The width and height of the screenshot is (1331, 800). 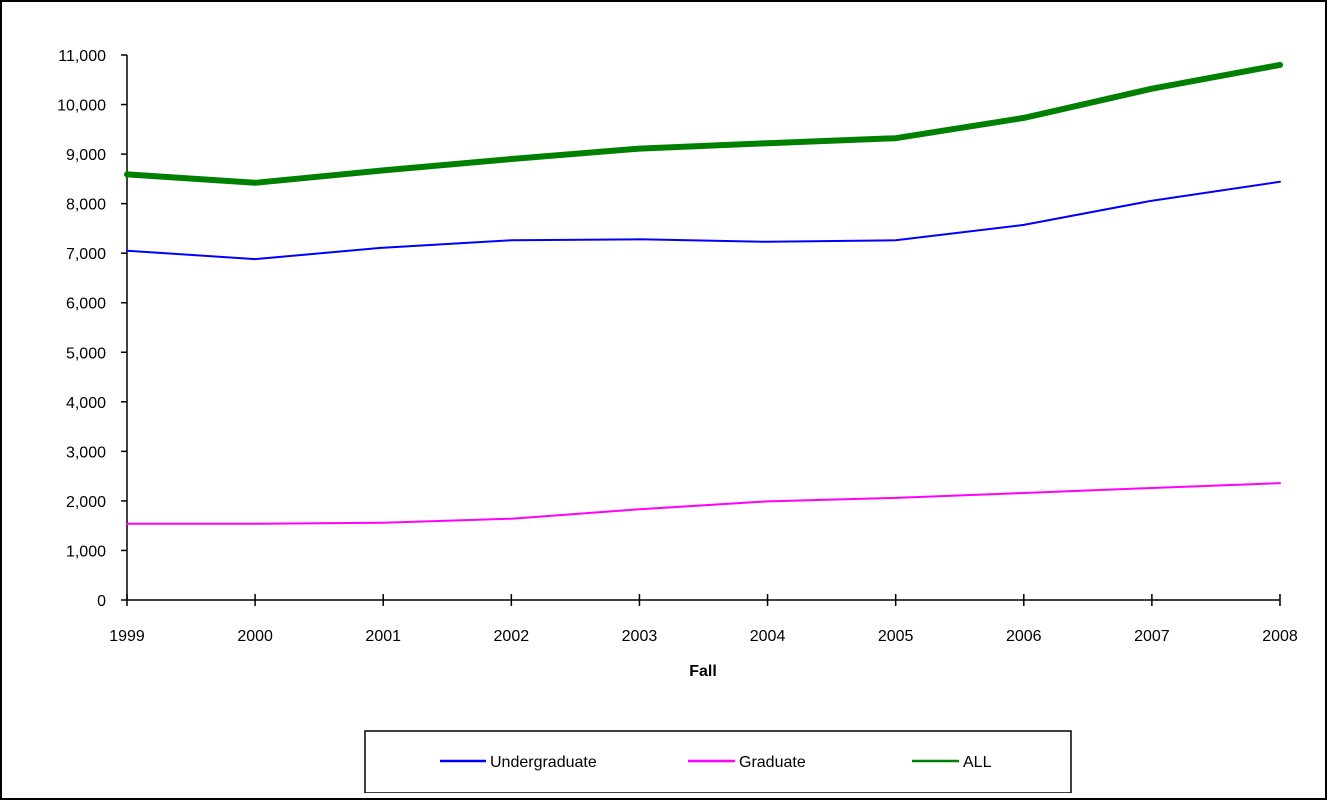 What do you see at coordinates (81, 106) in the screenshot?
I see `y-tick-label: 10,000` at bounding box center [81, 106].